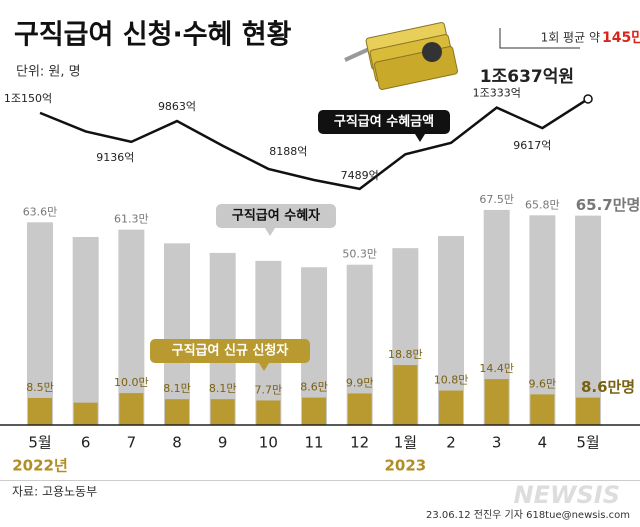 This screenshot has width=640, height=527. Describe the element at coordinates (359, 254) in the screenshot. I see `value-label: 50.3만` at that location.